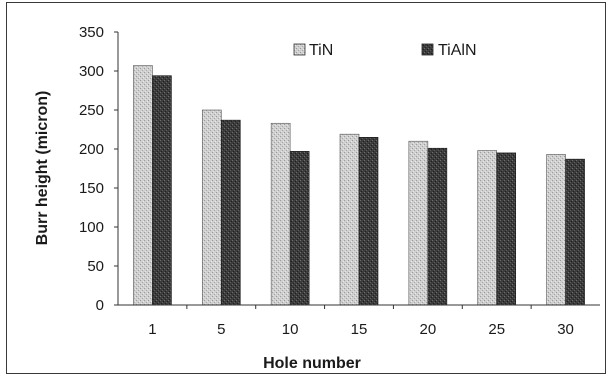 The width and height of the screenshot is (612, 378). Describe the element at coordinates (299, 49) in the screenshot. I see `legend-swatch-tin` at that location.